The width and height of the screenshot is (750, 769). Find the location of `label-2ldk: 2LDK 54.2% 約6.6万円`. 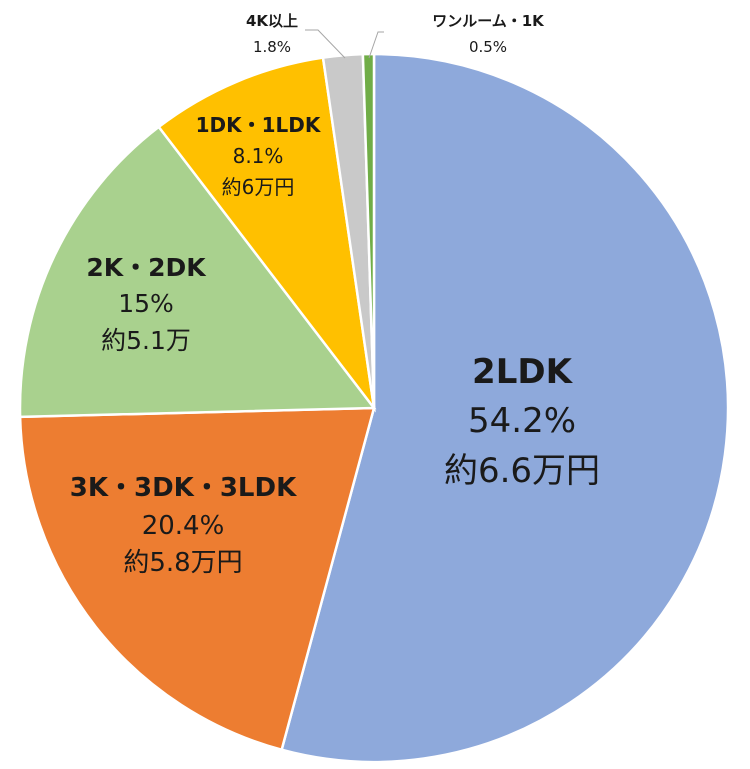

label-2ldk: 2LDK 54.2% 約6.6万円 is located at coordinates (522, 422).